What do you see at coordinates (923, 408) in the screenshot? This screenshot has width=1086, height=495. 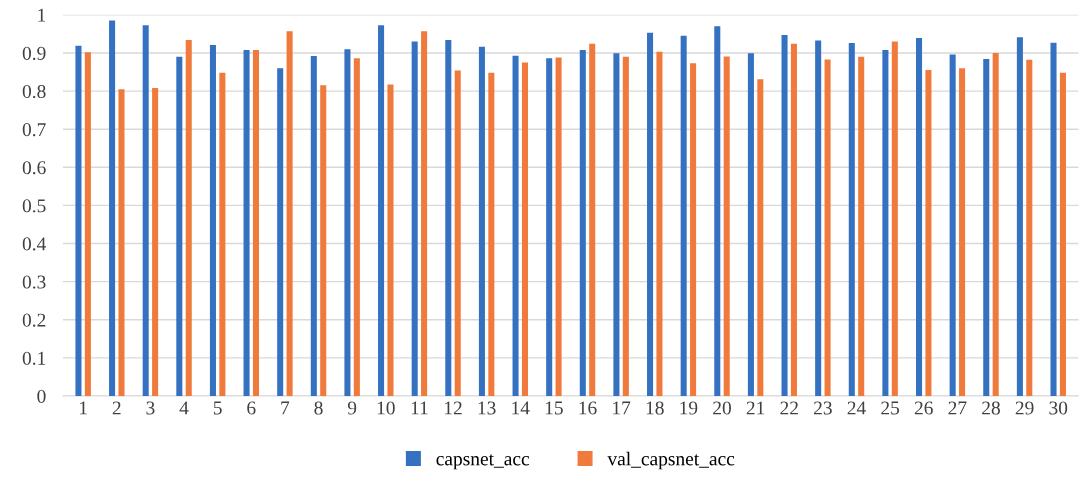 I see `x-tick-label: 26` at bounding box center [923, 408].